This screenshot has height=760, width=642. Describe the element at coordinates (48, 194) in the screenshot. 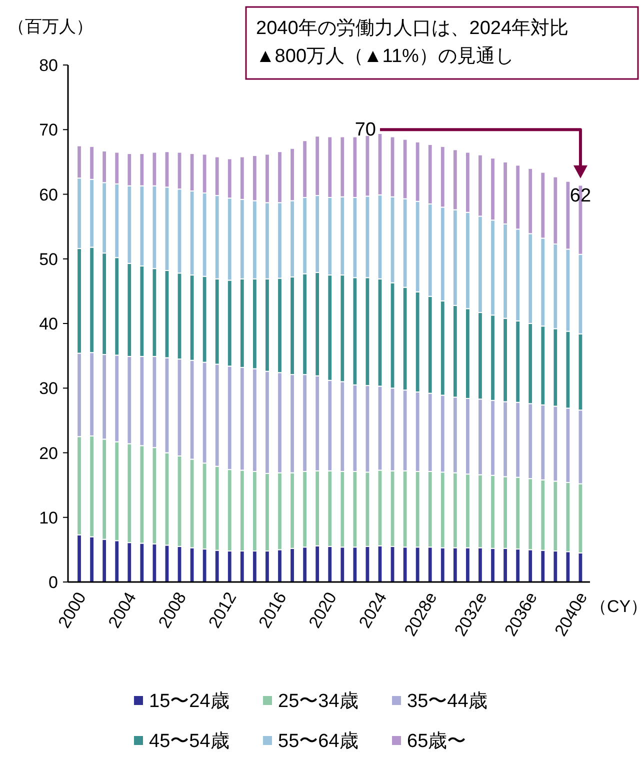

I see `y-tick-label: 60` at that location.